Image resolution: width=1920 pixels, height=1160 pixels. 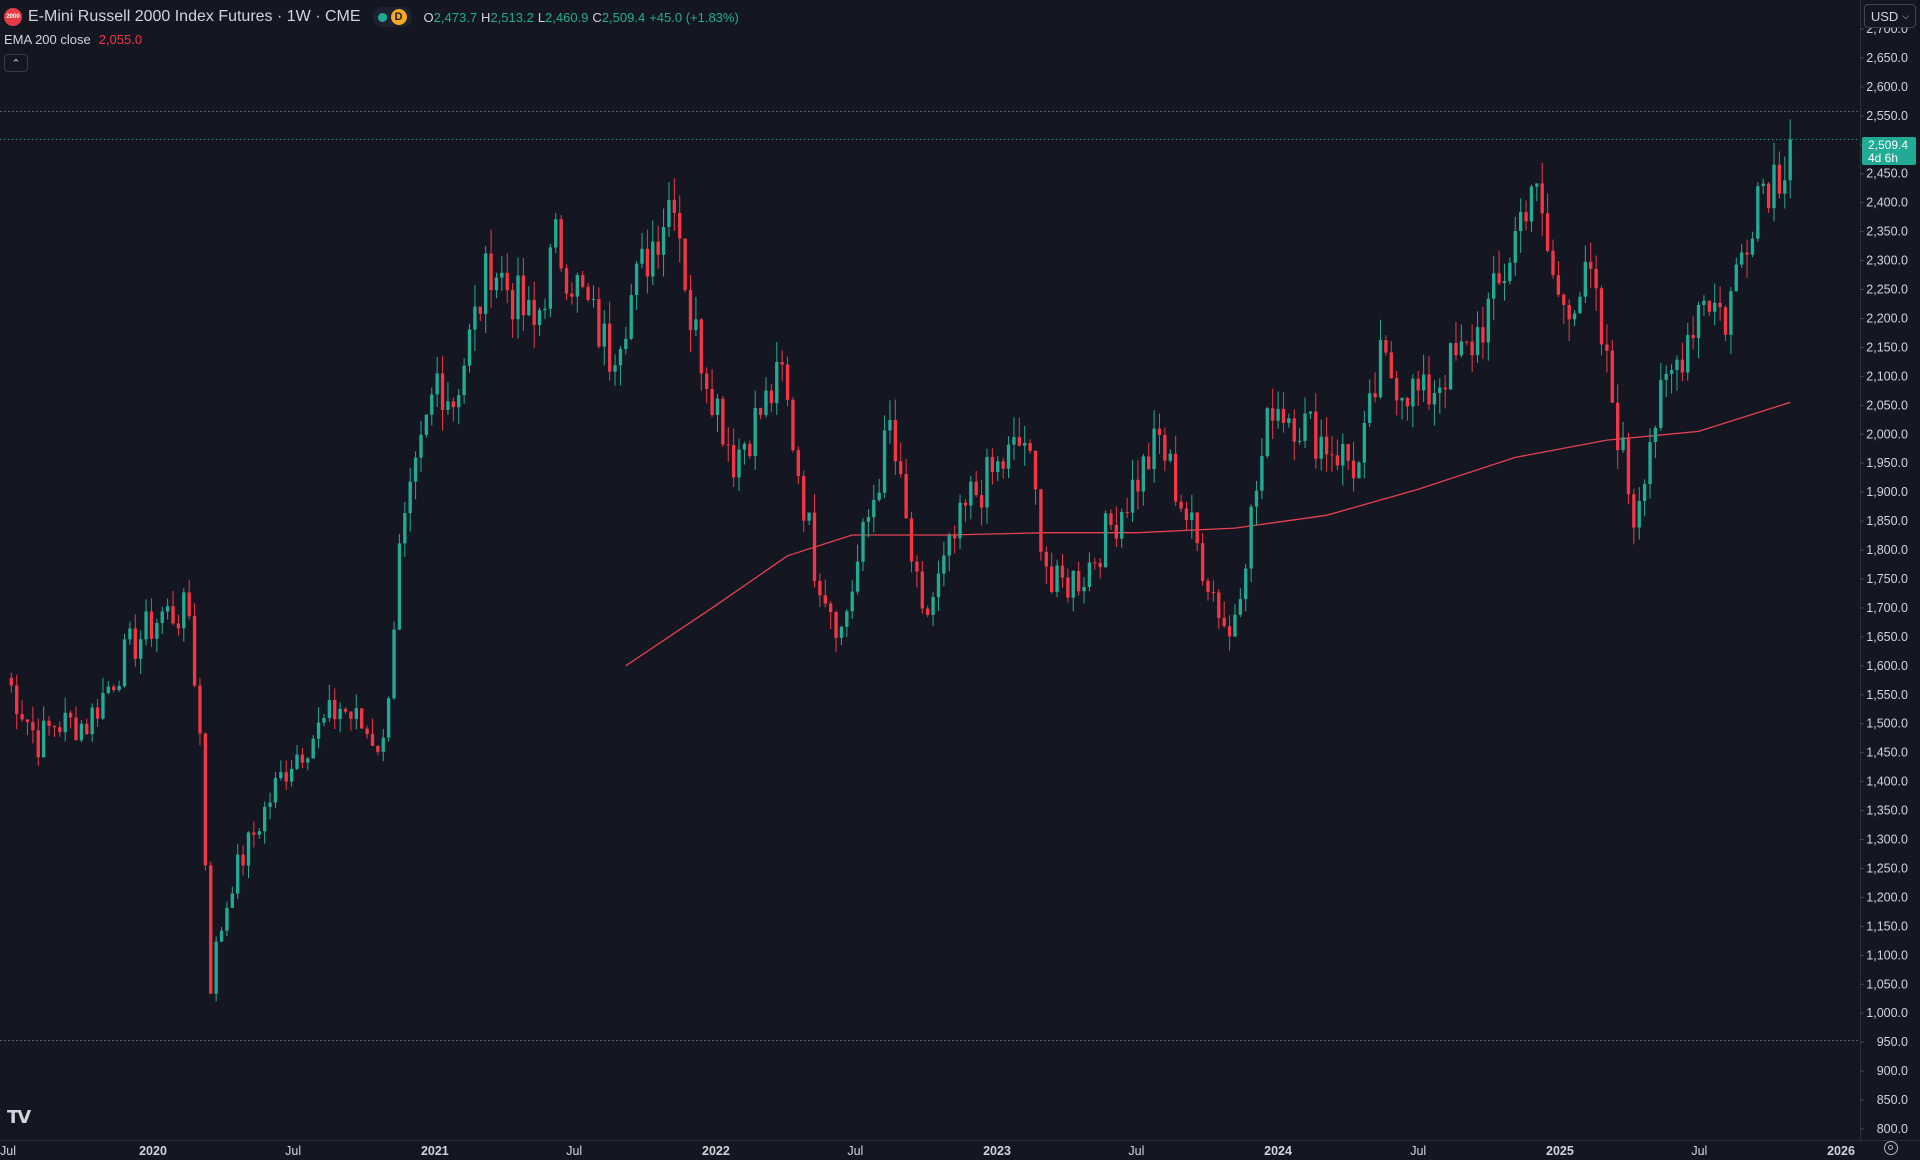 What do you see at coordinates (1136, 1151) in the screenshot?
I see `time-tick-label: Jul` at bounding box center [1136, 1151].